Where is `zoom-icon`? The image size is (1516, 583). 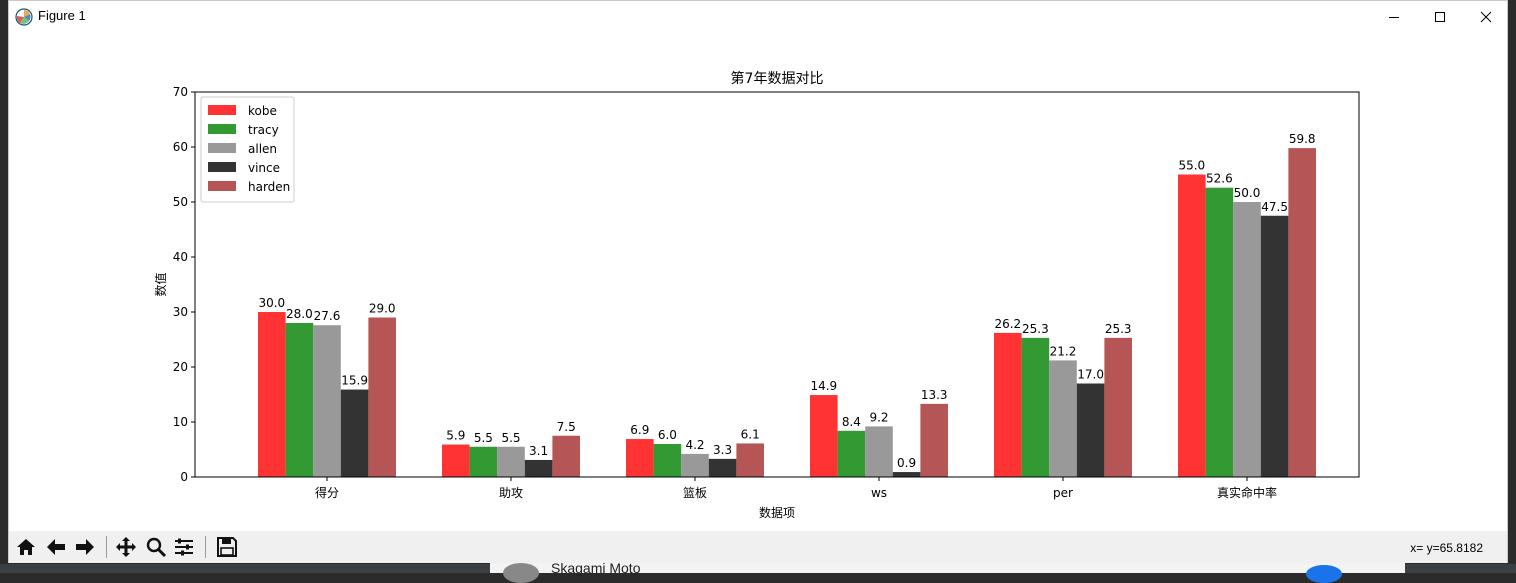
zoom-icon is located at coordinates (156, 547).